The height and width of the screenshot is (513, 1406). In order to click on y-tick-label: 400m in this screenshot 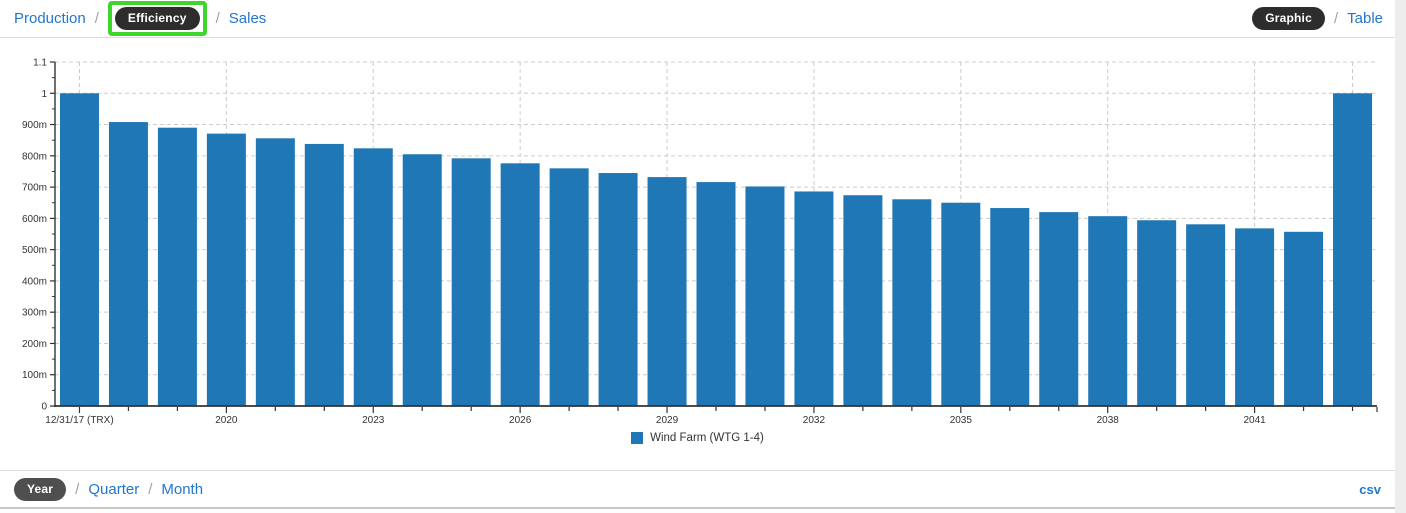, I will do `click(34, 281)`.